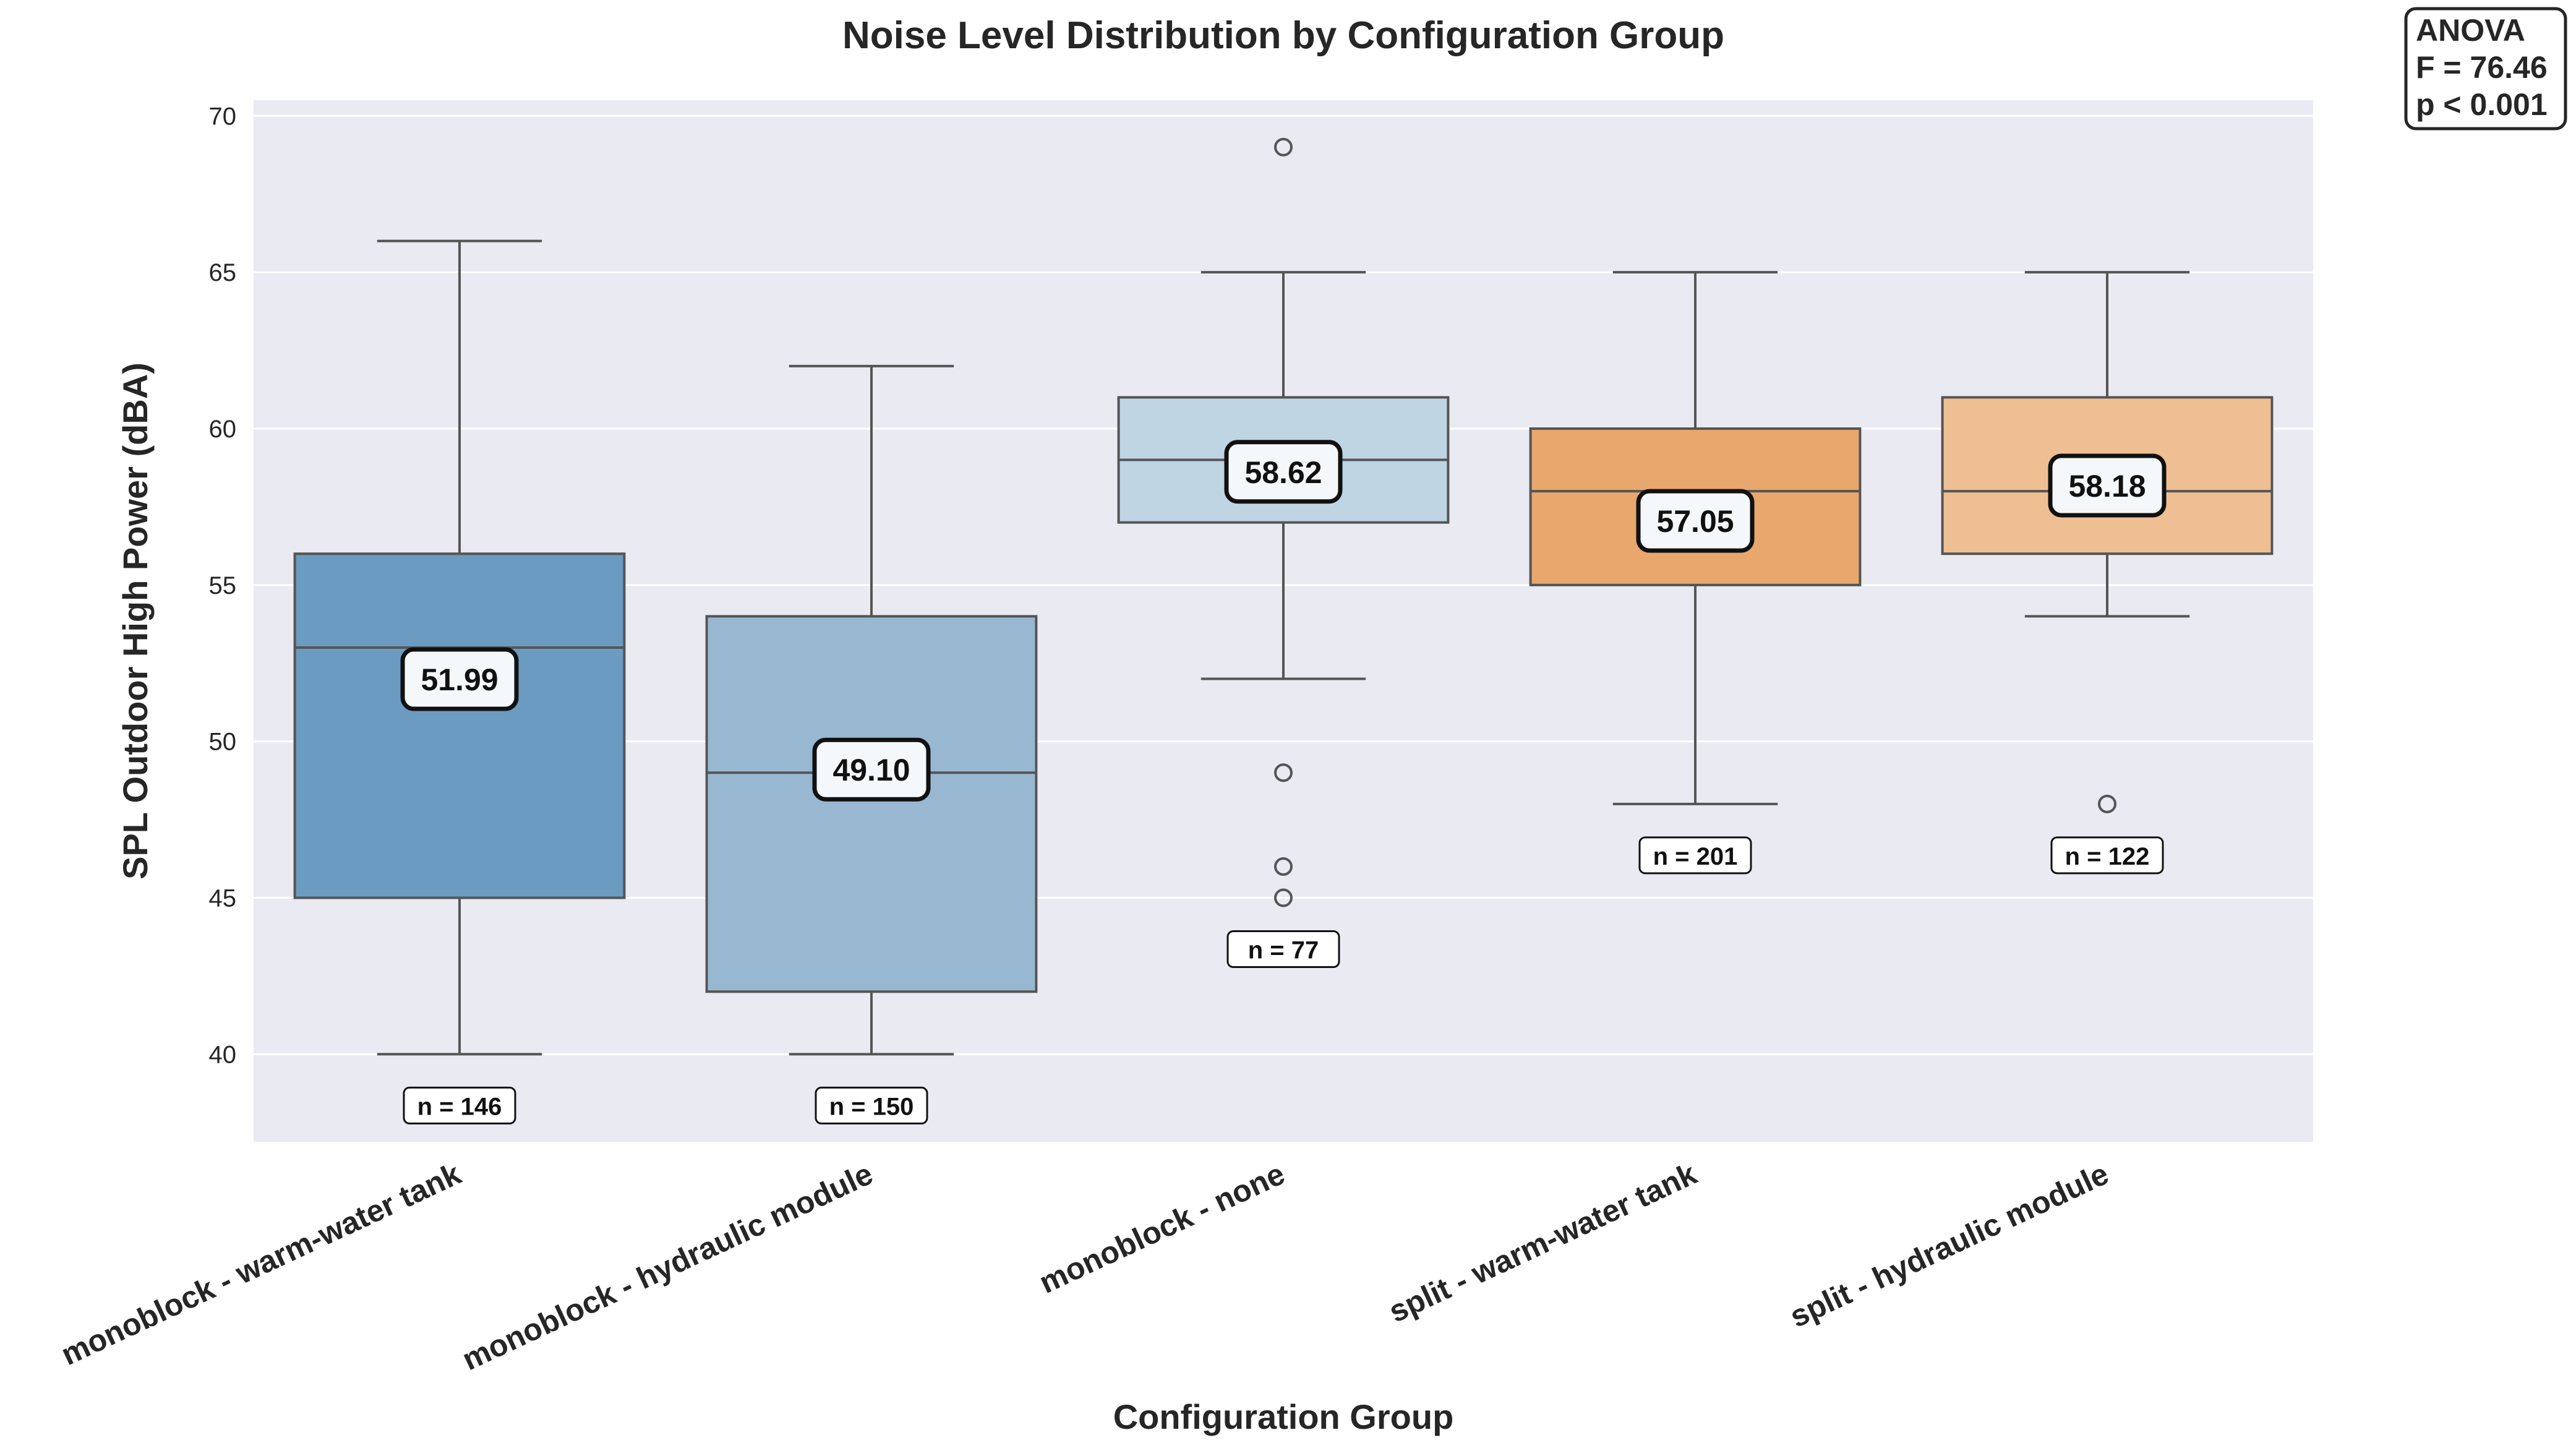 The image size is (2576, 1456). I want to click on mean-label: 58.62, so click(1283, 473).